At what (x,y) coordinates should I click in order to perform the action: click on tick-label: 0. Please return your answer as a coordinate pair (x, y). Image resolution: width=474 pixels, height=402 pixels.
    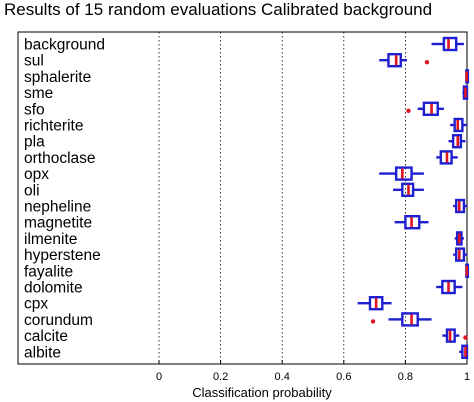
    Looking at the image, I should click on (159, 377).